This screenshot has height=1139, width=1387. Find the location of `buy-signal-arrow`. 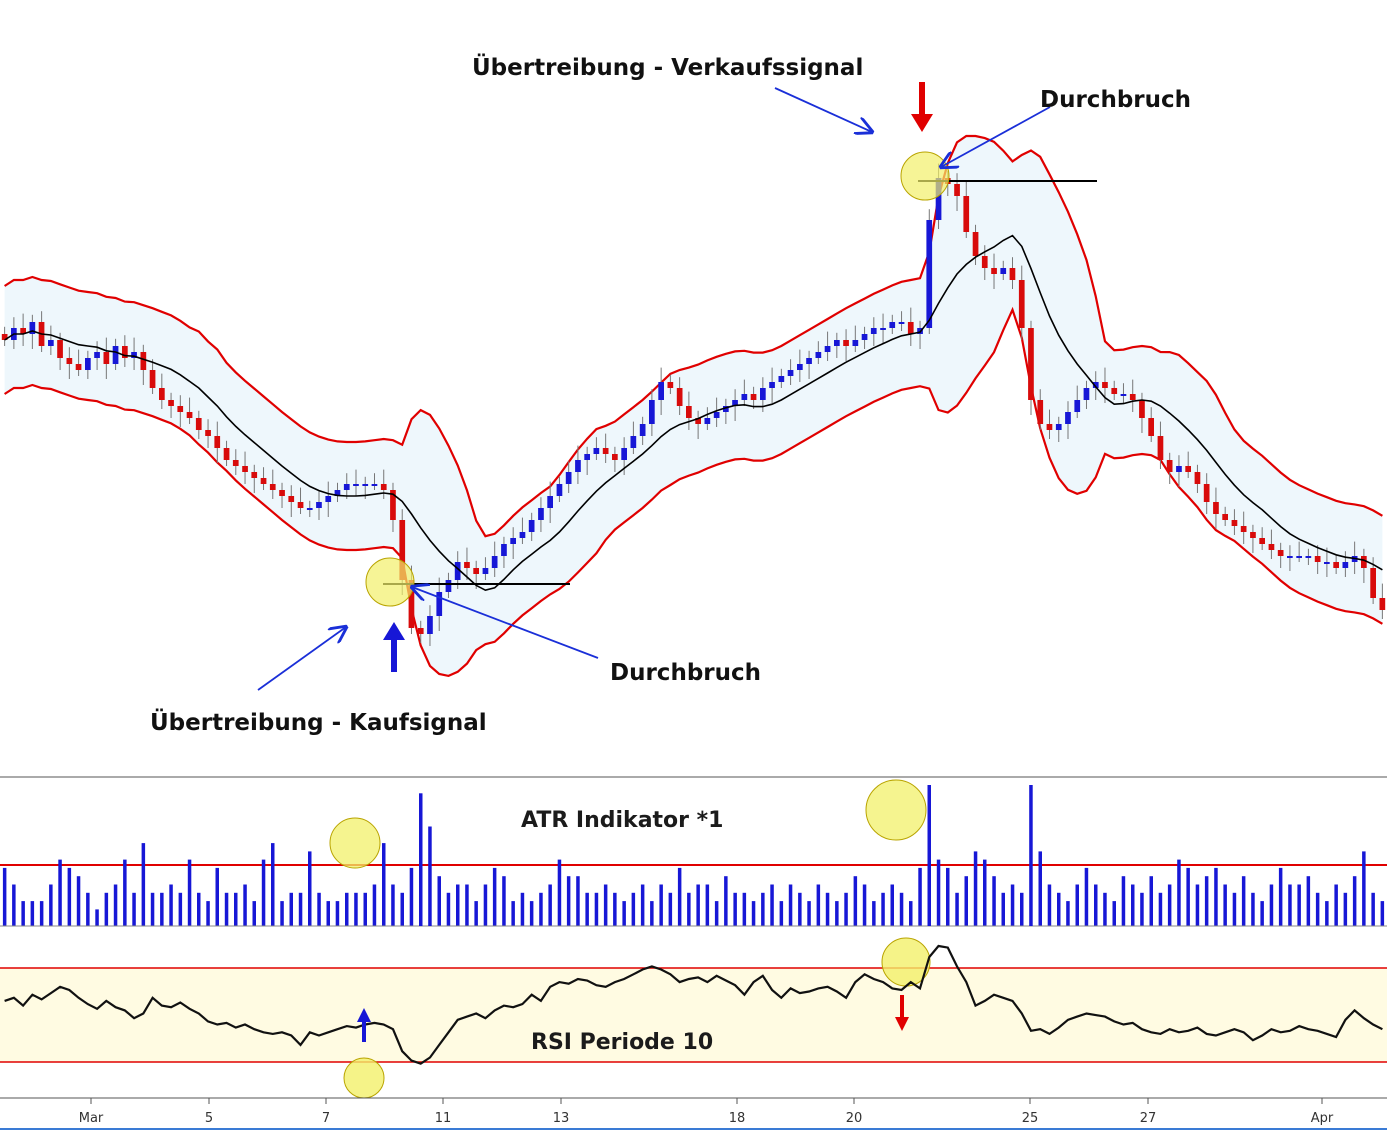

buy-signal-arrow is located at coordinates (394, 647).